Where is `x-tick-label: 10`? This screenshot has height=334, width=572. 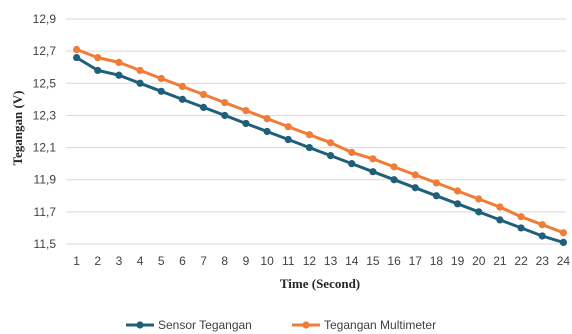
x-tick-label: 10 is located at coordinates (267, 261).